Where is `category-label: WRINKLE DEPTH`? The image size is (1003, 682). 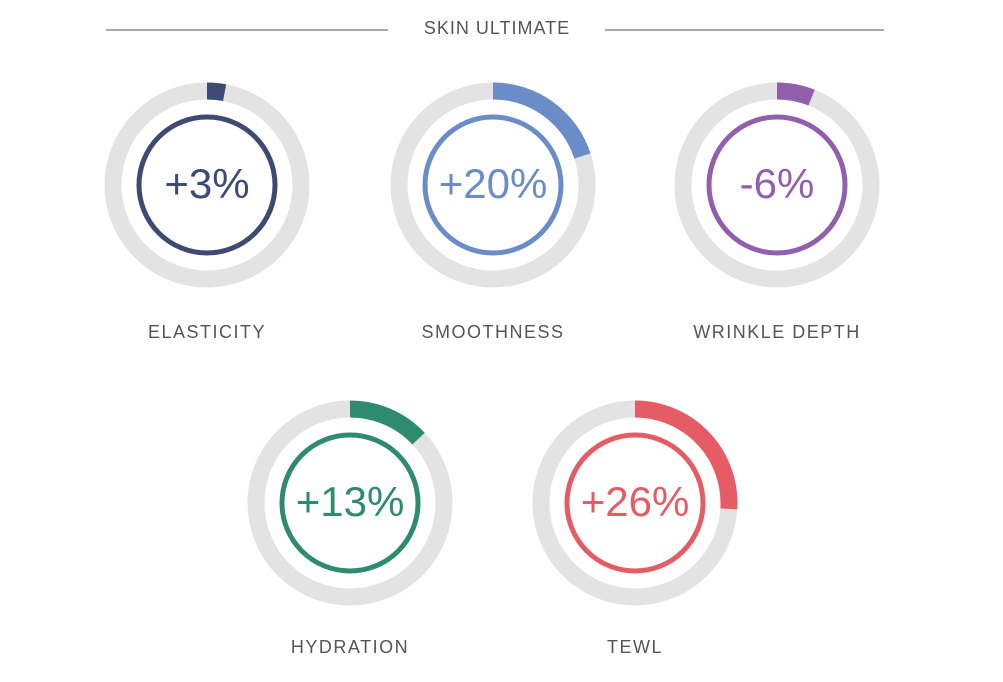 category-label: WRINKLE DEPTH is located at coordinates (777, 332).